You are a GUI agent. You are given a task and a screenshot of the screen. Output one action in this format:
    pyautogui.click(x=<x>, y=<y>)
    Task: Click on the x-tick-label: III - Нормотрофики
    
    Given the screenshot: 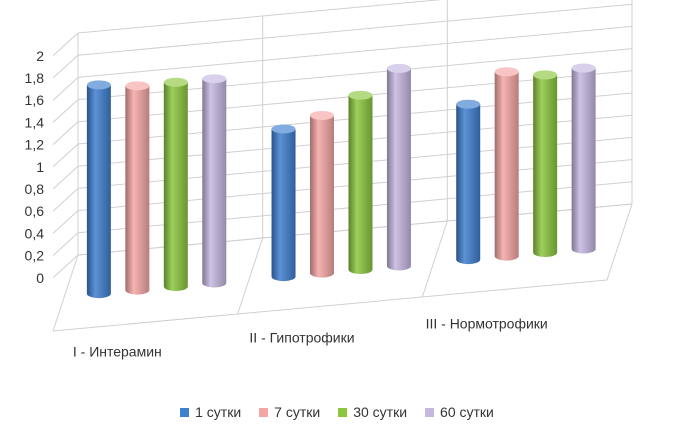 What is the action you would take?
    pyautogui.click(x=487, y=324)
    